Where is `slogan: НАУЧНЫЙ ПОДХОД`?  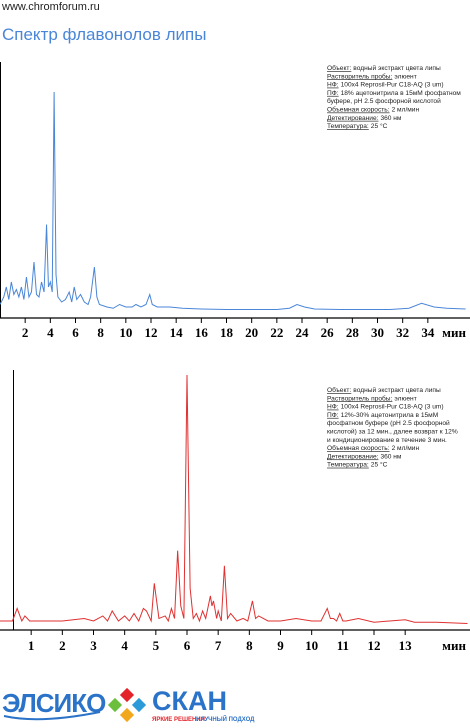 slogan: НАУЧНЫЙ ПОДХОД is located at coordinates (225, 719).